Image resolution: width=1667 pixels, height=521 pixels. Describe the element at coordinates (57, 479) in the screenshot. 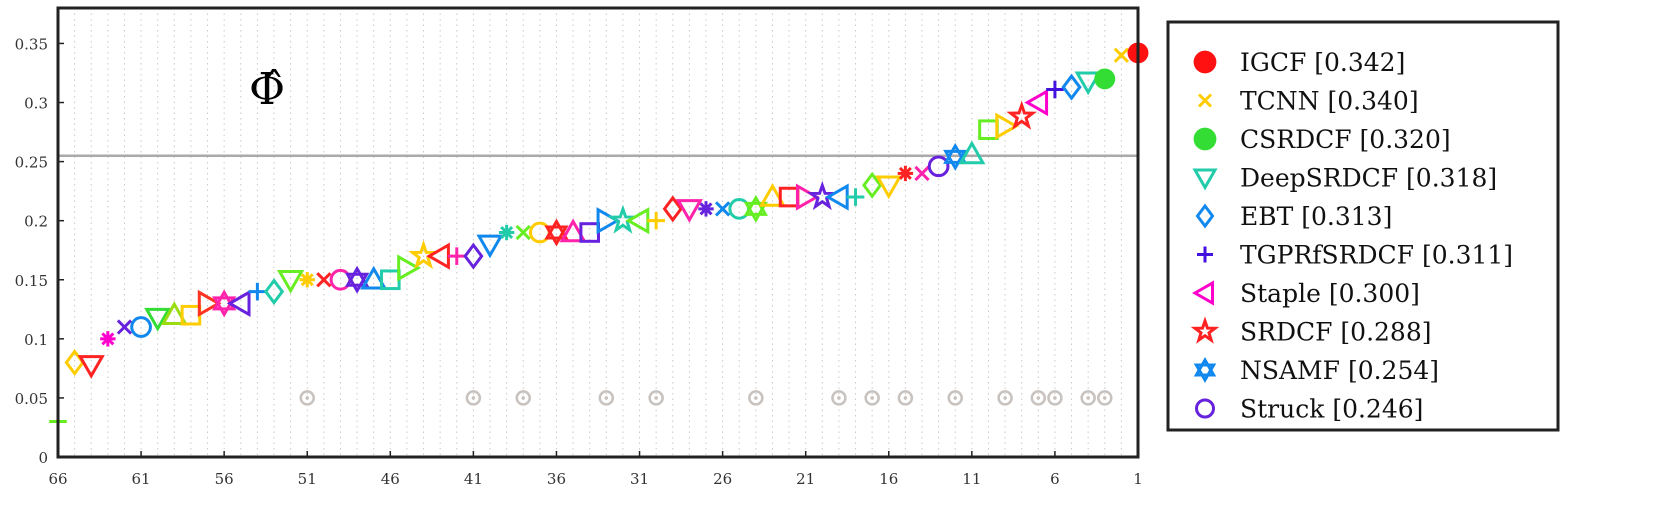

I see `x-tick-label: 66` at that location.